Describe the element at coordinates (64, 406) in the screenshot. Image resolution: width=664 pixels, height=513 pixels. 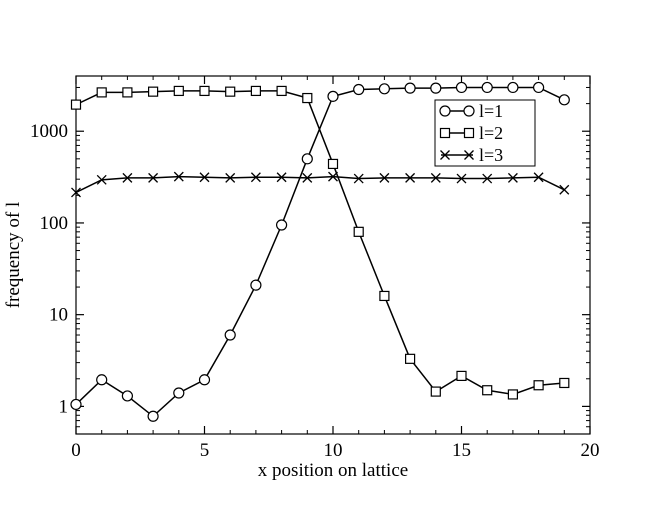
I see `y-tick-label: 1` at that location.